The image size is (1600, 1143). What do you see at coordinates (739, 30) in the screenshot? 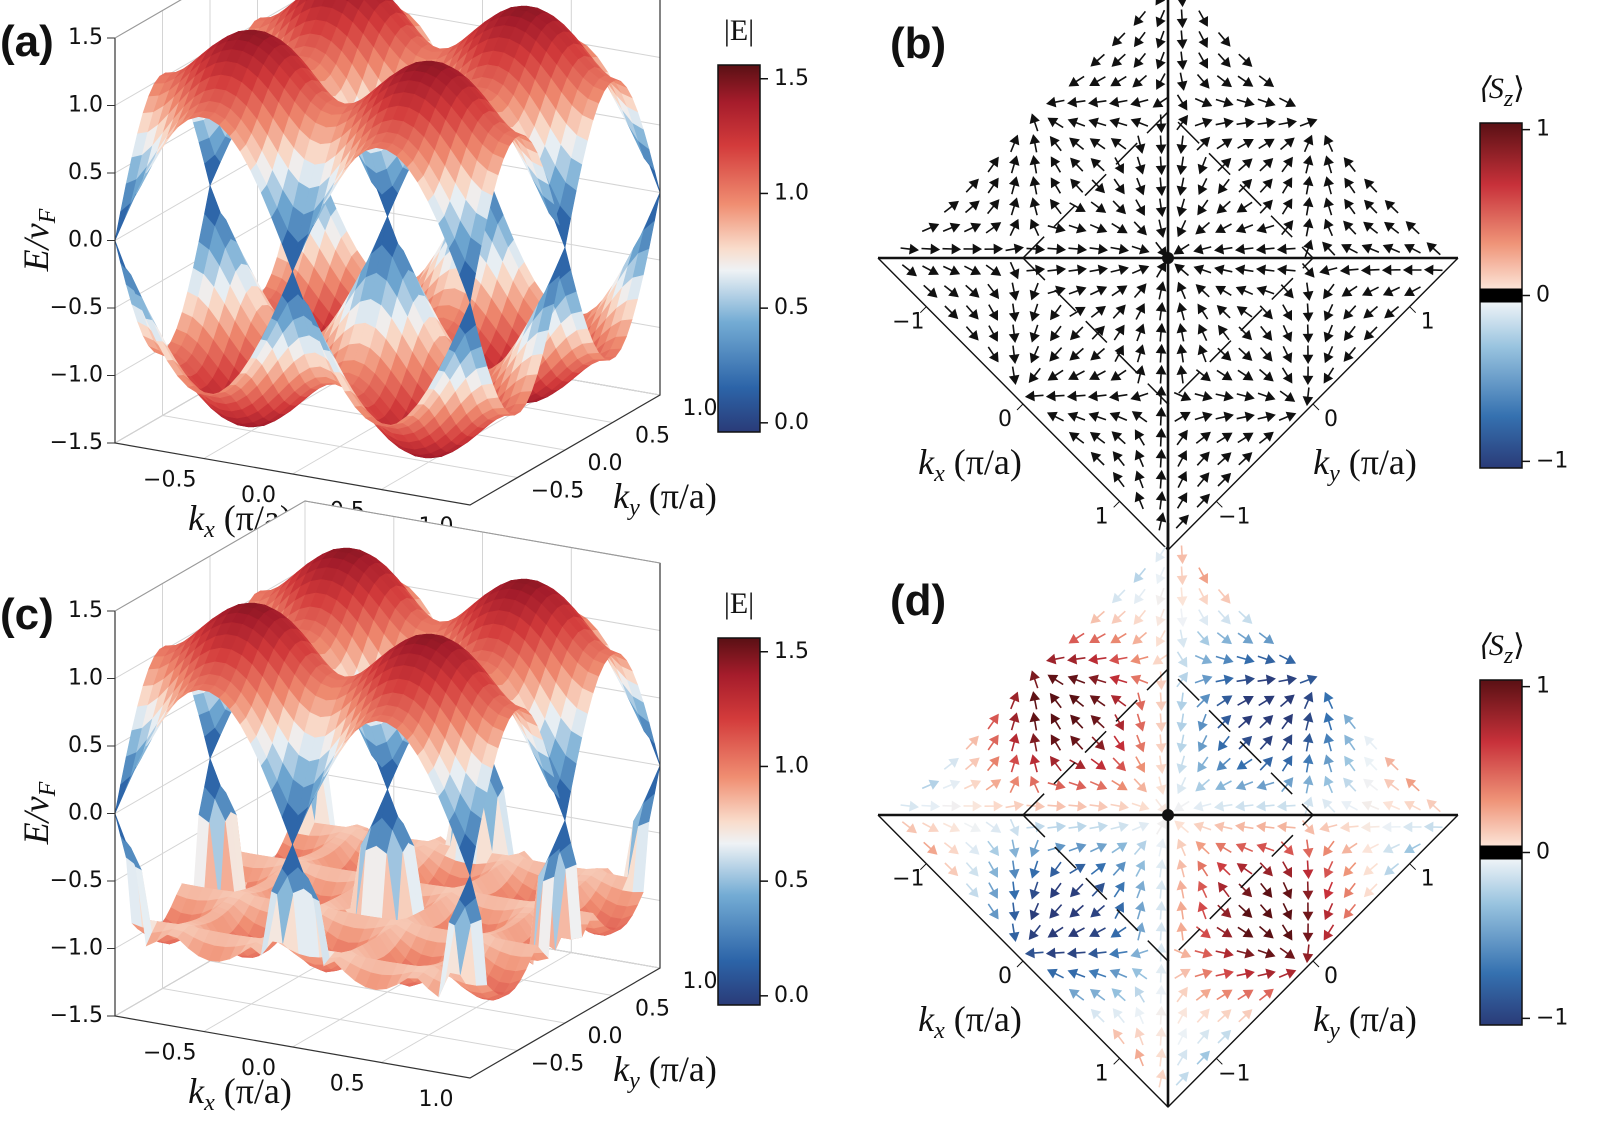
I see `label-text: |E|` at bounding box center [739, 30].